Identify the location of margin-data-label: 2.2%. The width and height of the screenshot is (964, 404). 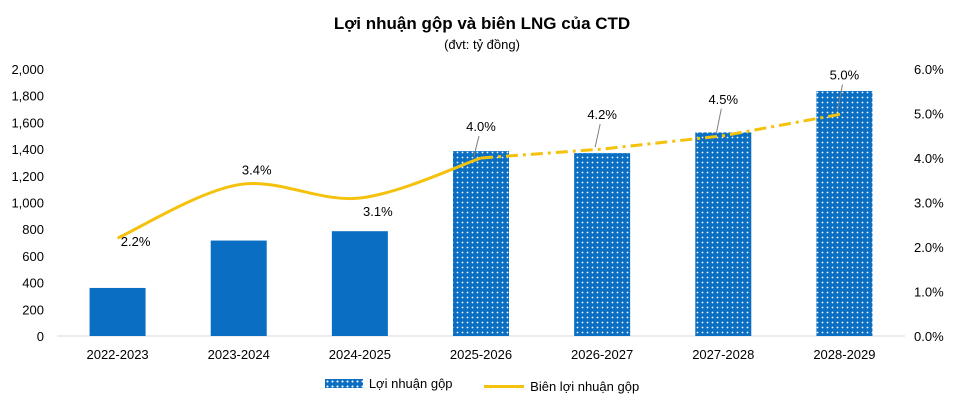
(136, 241).